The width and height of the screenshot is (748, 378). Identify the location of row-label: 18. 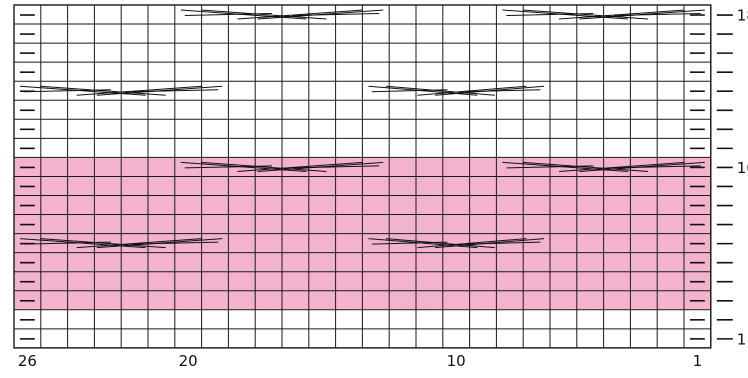
(742, 16).